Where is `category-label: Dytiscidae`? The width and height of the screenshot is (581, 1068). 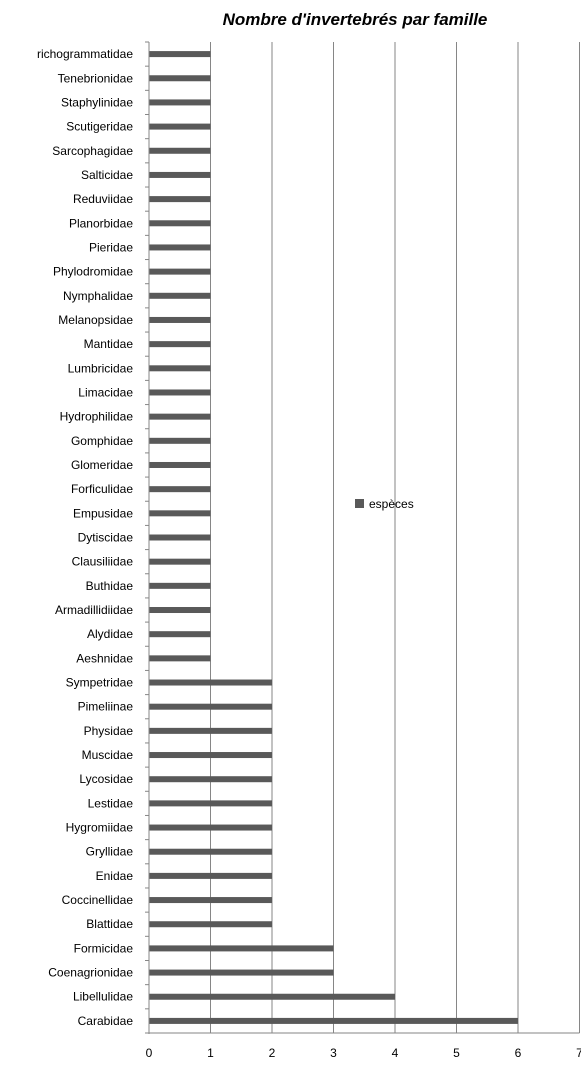
category-label: Dytiscidae is located at coordinates (106, 538).